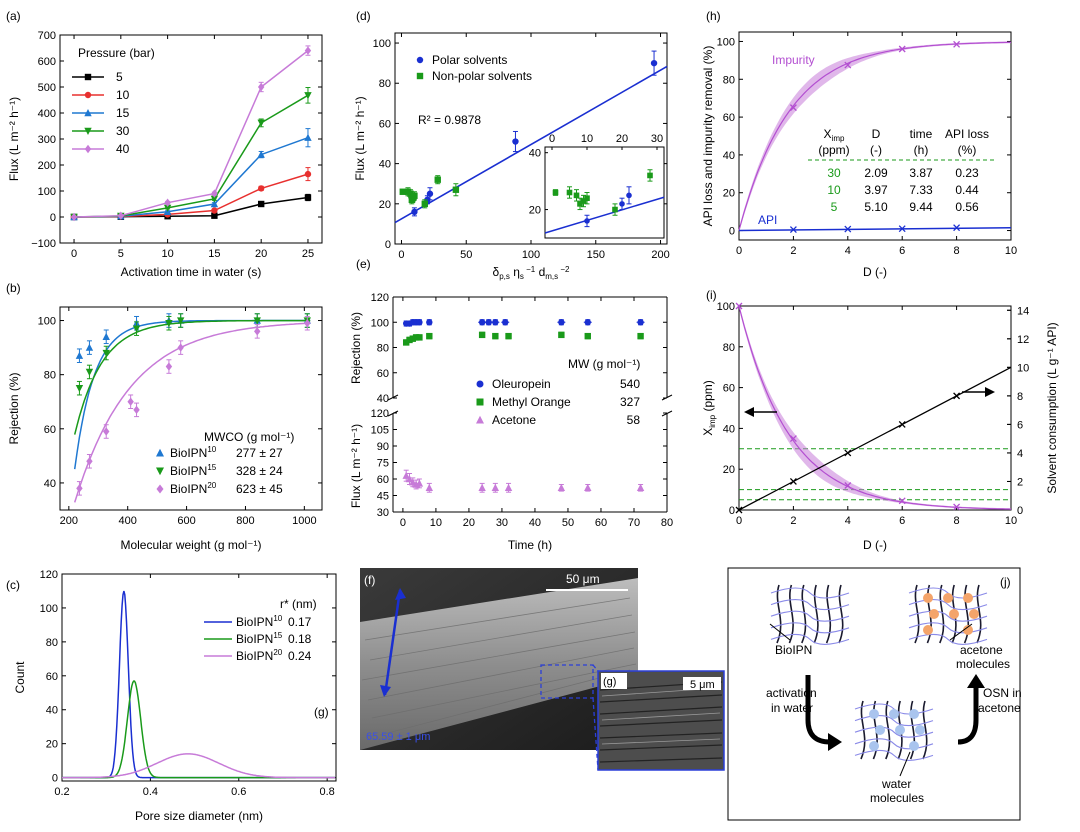 The width and height of the screenshot is (1080, 832). Describe the element at coordinates (874, 746) in the screenshot. I see `molecule` at that location.